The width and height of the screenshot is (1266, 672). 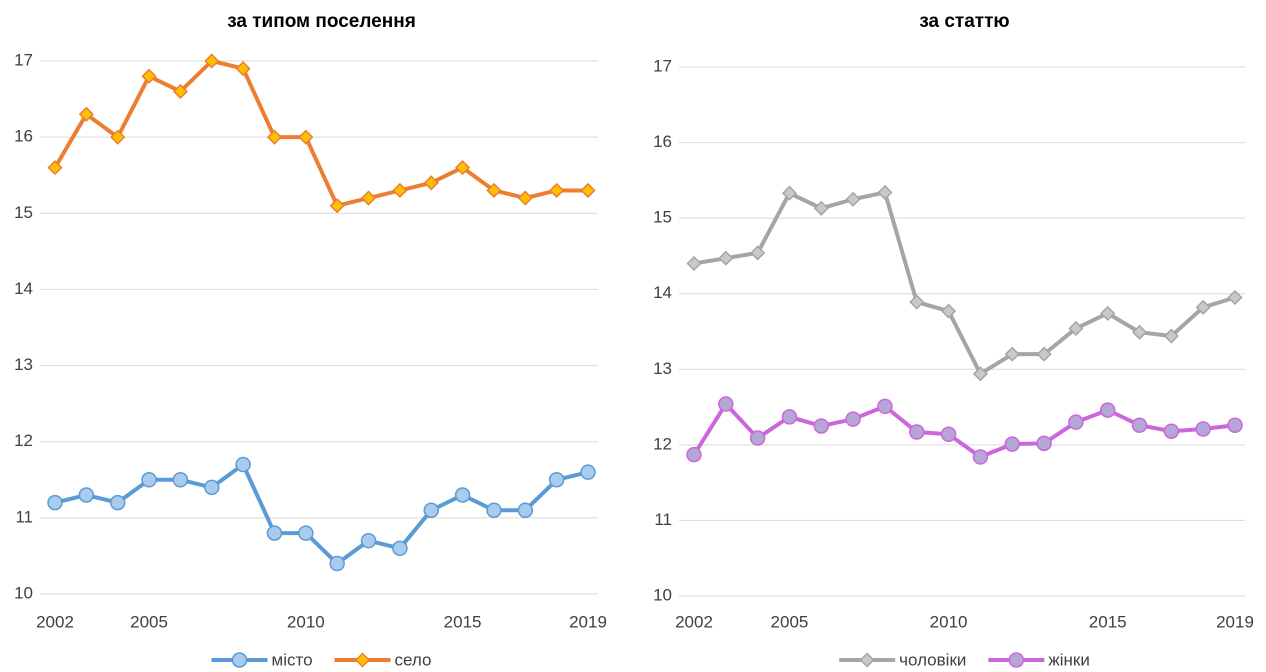 What do you see at coordinates (321, 21) in the screenshot?
I see `chart-title: за типом поселення` at bounding box center [321, 21].